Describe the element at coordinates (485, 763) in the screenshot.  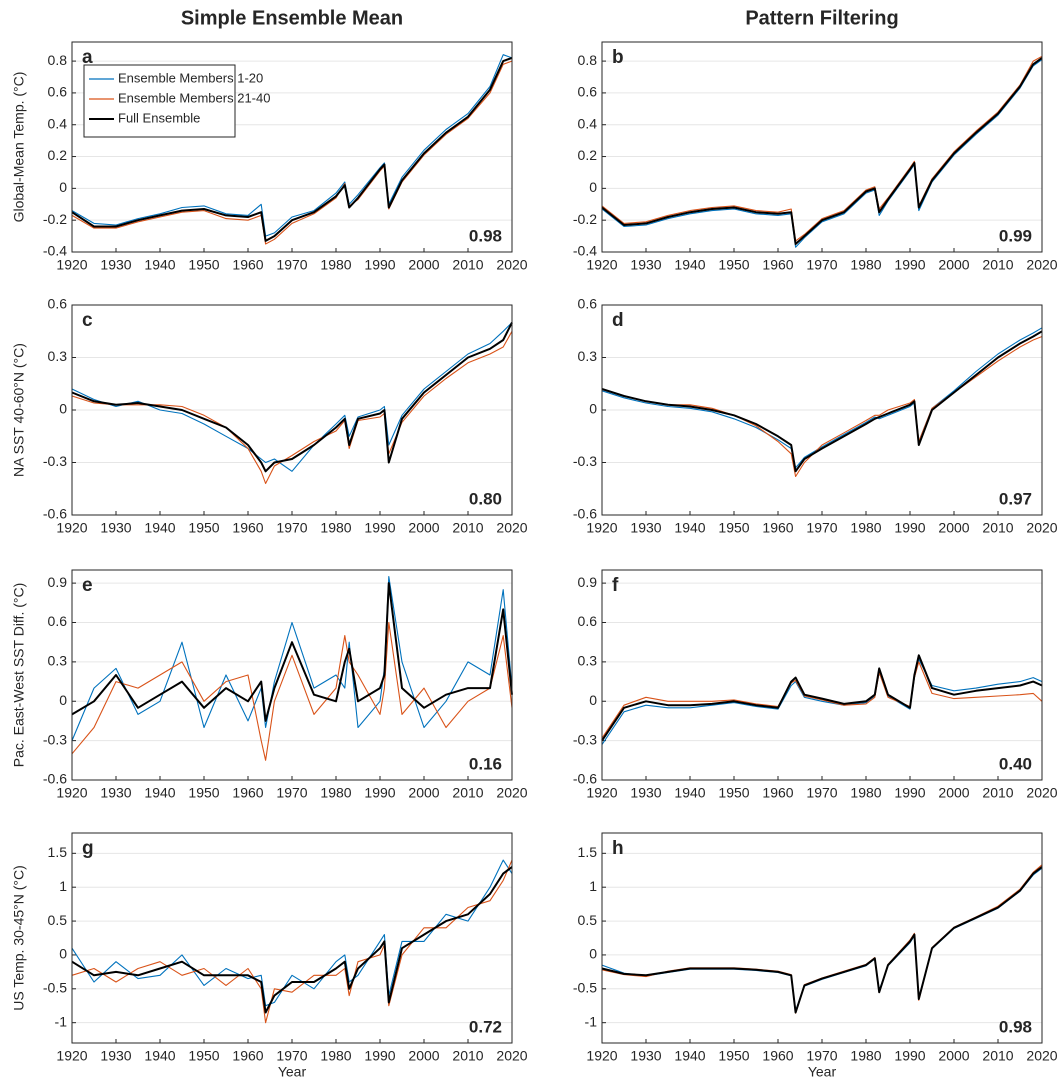
I see `annotation: 0.16` at that location.